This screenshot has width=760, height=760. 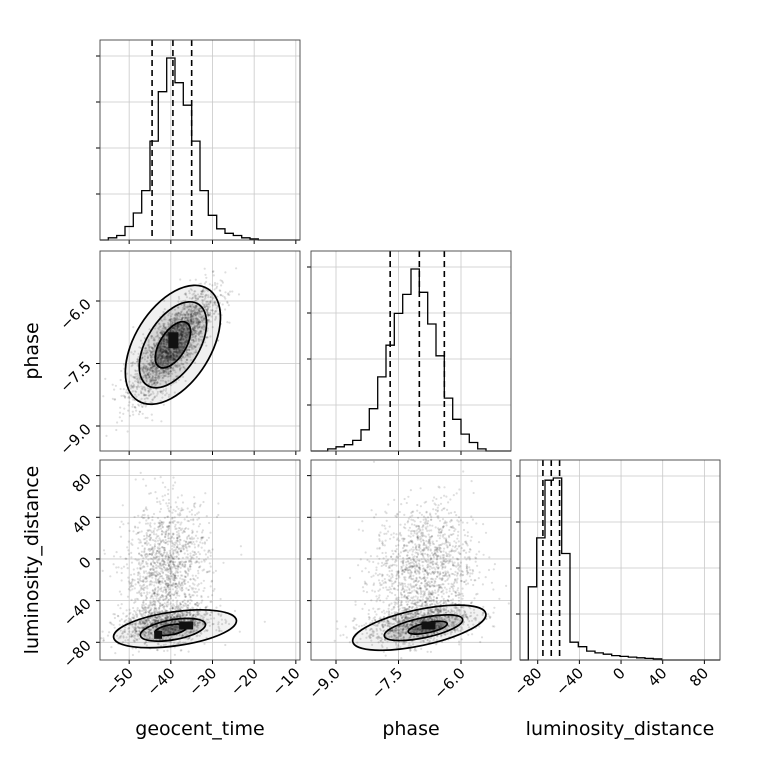 What do you see at coordinates (411, 360) in the screenshot?
I see `histogram-step-phase` at bounding box center [411, 360].